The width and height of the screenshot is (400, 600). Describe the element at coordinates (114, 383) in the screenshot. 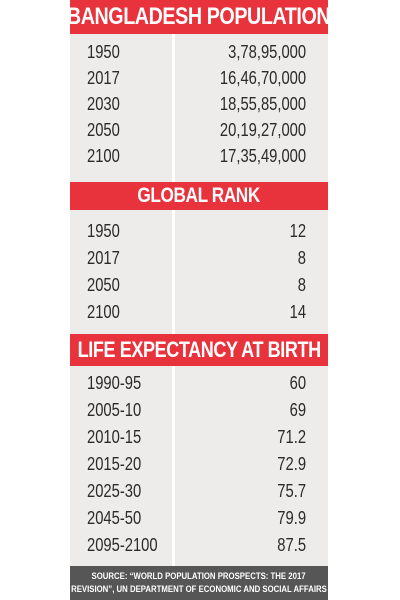

I see `row-label: 1990-95` at that location.